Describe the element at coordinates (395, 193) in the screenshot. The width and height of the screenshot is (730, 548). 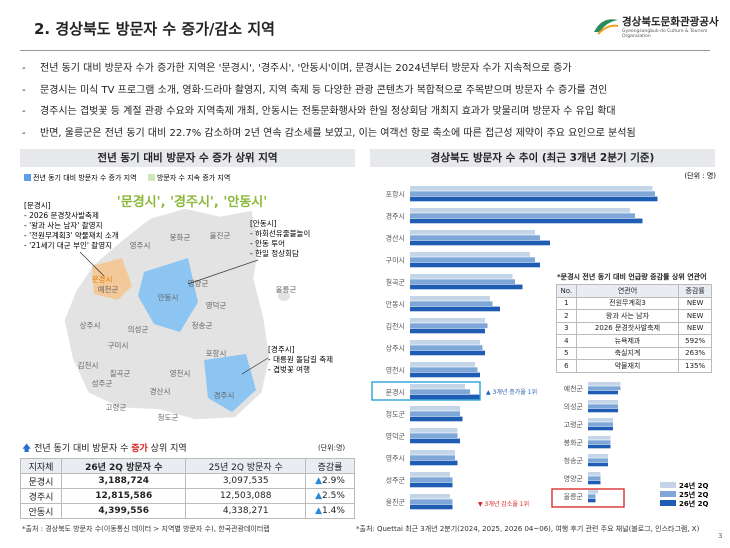
I see `category-label: 포항시` at that location.